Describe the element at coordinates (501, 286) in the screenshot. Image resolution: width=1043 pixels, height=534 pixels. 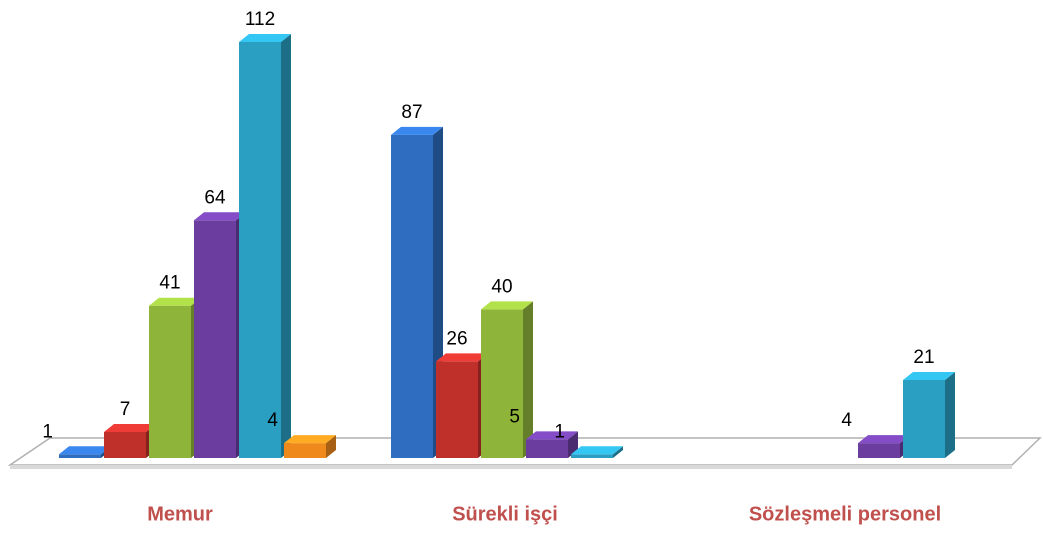
I see `data-label: 40` at that location.